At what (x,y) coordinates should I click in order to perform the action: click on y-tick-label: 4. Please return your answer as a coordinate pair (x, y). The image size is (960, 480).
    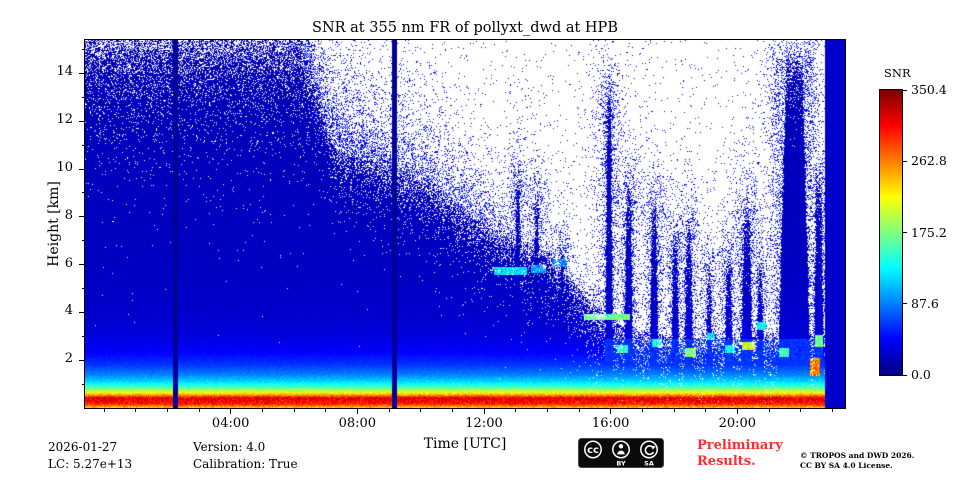
    Looking at the image, I should click on (68, 311).